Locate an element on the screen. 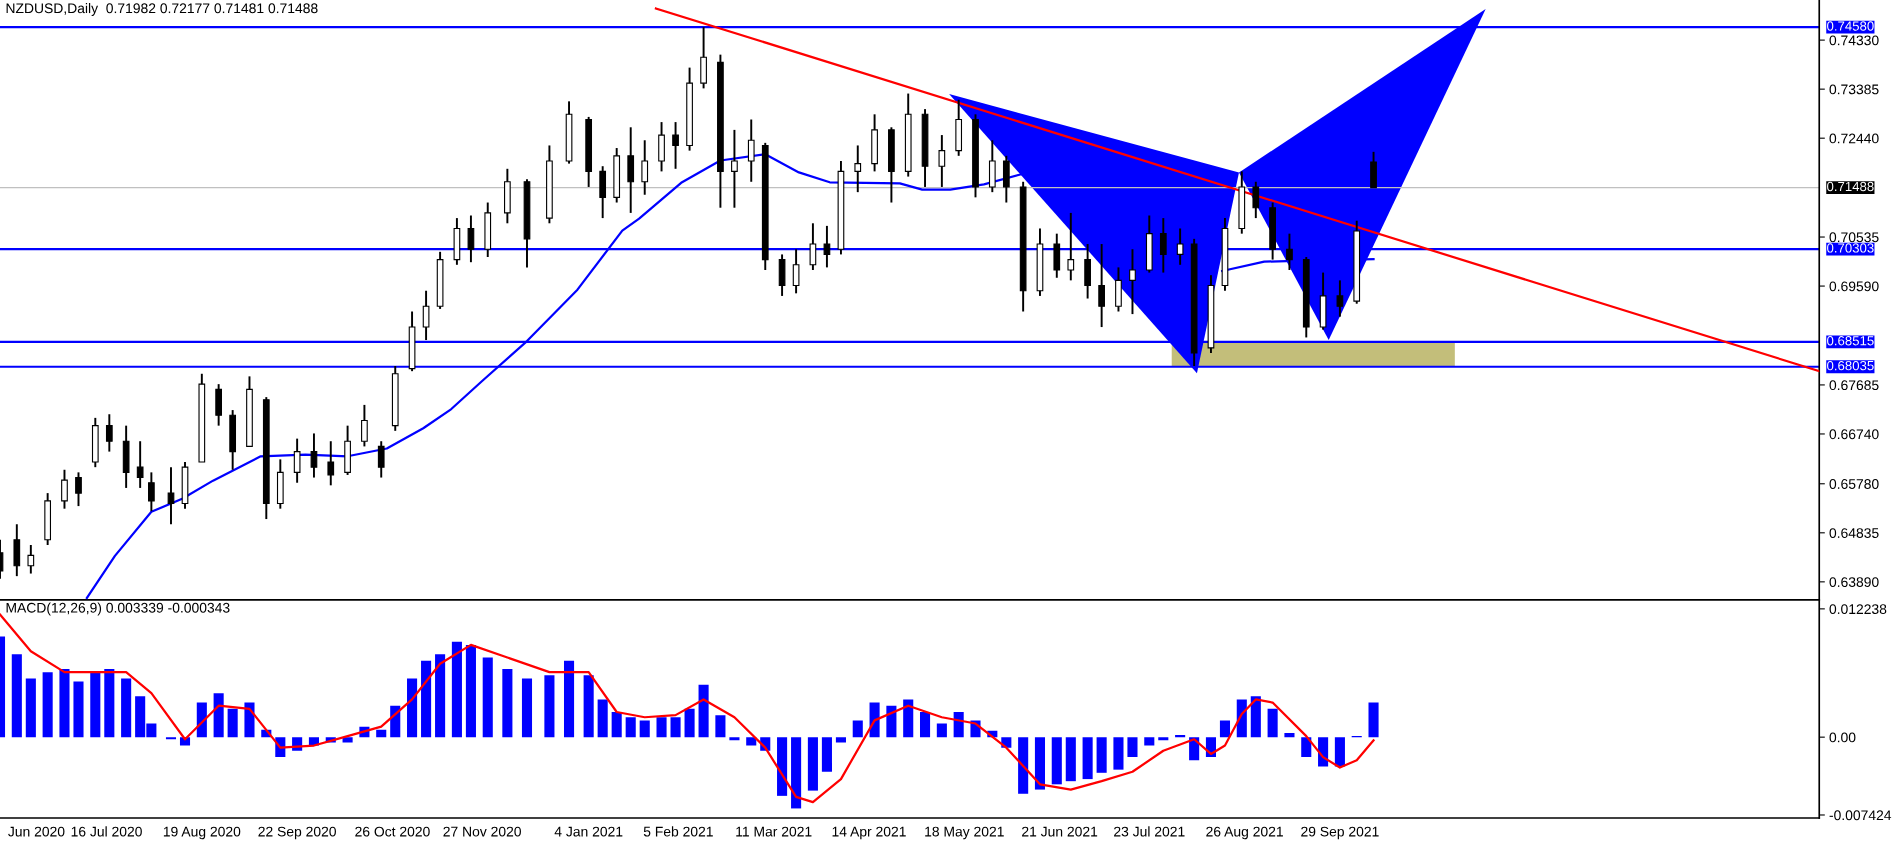 The image size is (1899, 851). y-tick-label: 0.67685 is located at coordinates (1854, 385).